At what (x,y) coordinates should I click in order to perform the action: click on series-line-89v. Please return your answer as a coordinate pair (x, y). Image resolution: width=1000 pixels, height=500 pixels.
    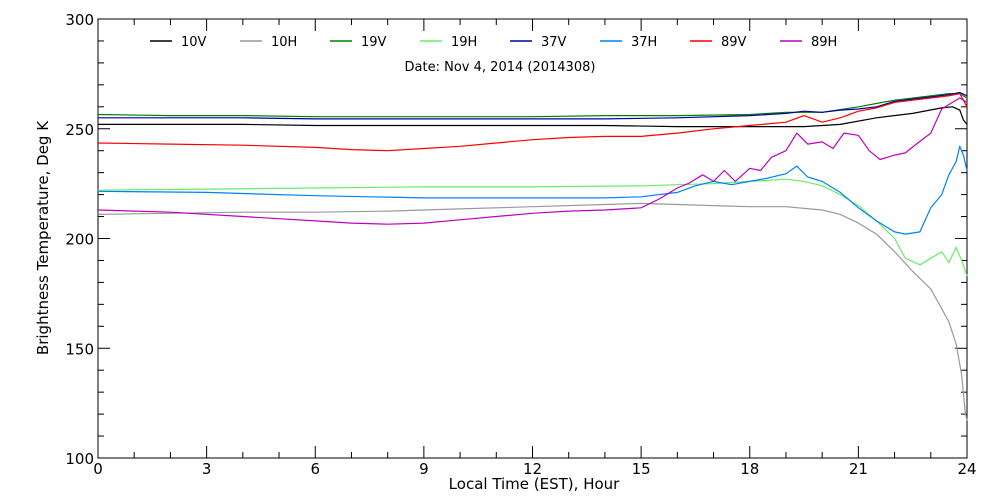
    Looking at the image, I should click on (532, 122).